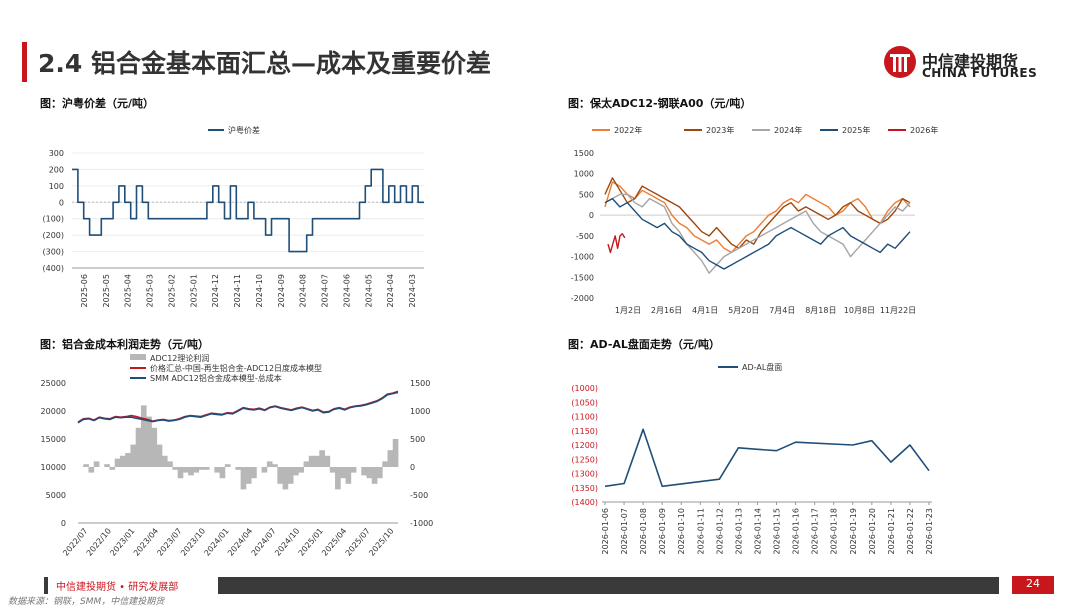 This screenshot has height=608, width=1080. What do you see at coordinates (53, 467) in the screenshot?
I see `left-y-tick-label: 10000` at bounding box center [53, 467].